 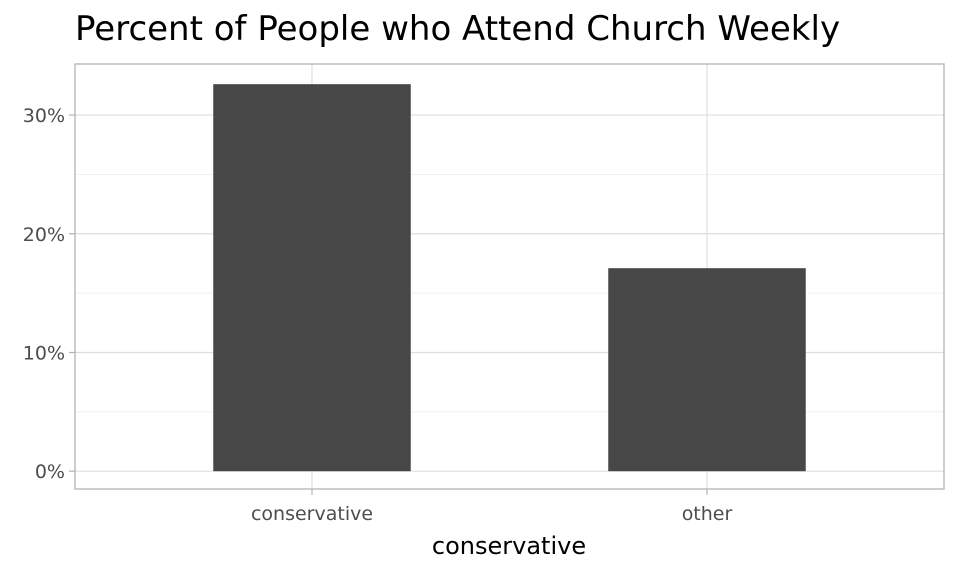 What do you see at coordinates (312, 278) in the screenshot?
I see `bar-conservative` at bounding box center [312, 278].